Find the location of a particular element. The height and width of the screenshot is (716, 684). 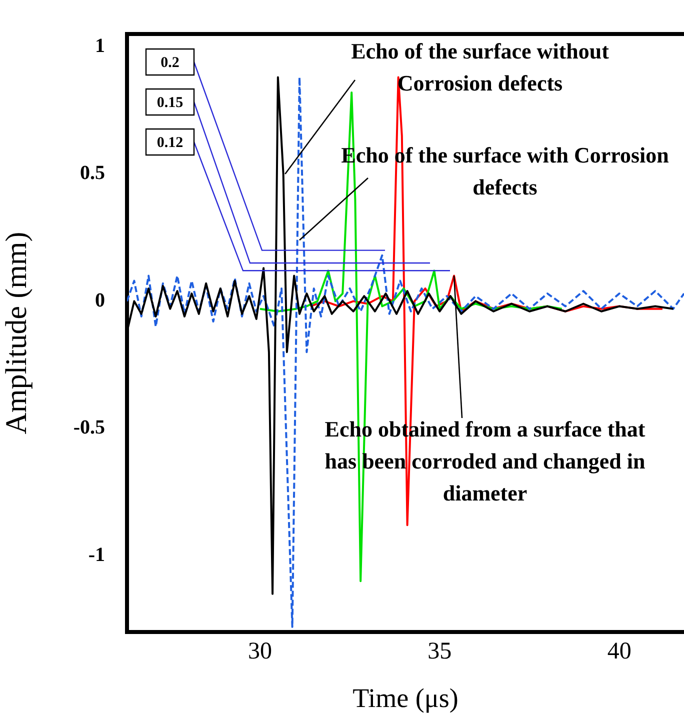

annotation: 0.2 is located at coordinates (170, 62).